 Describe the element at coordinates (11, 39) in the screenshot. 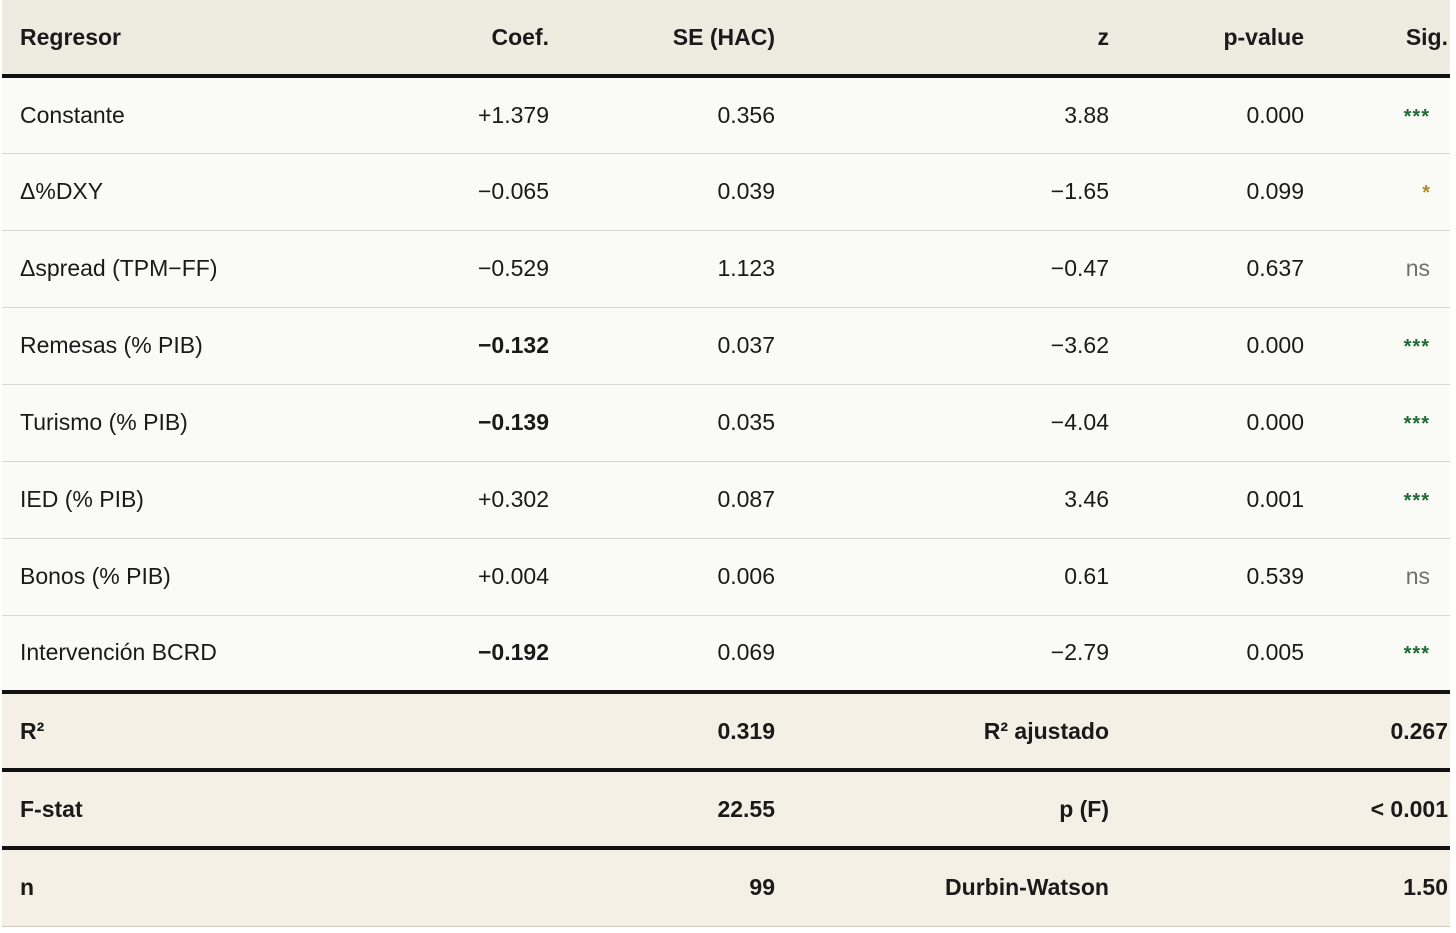

I see `header-pad` at that location.